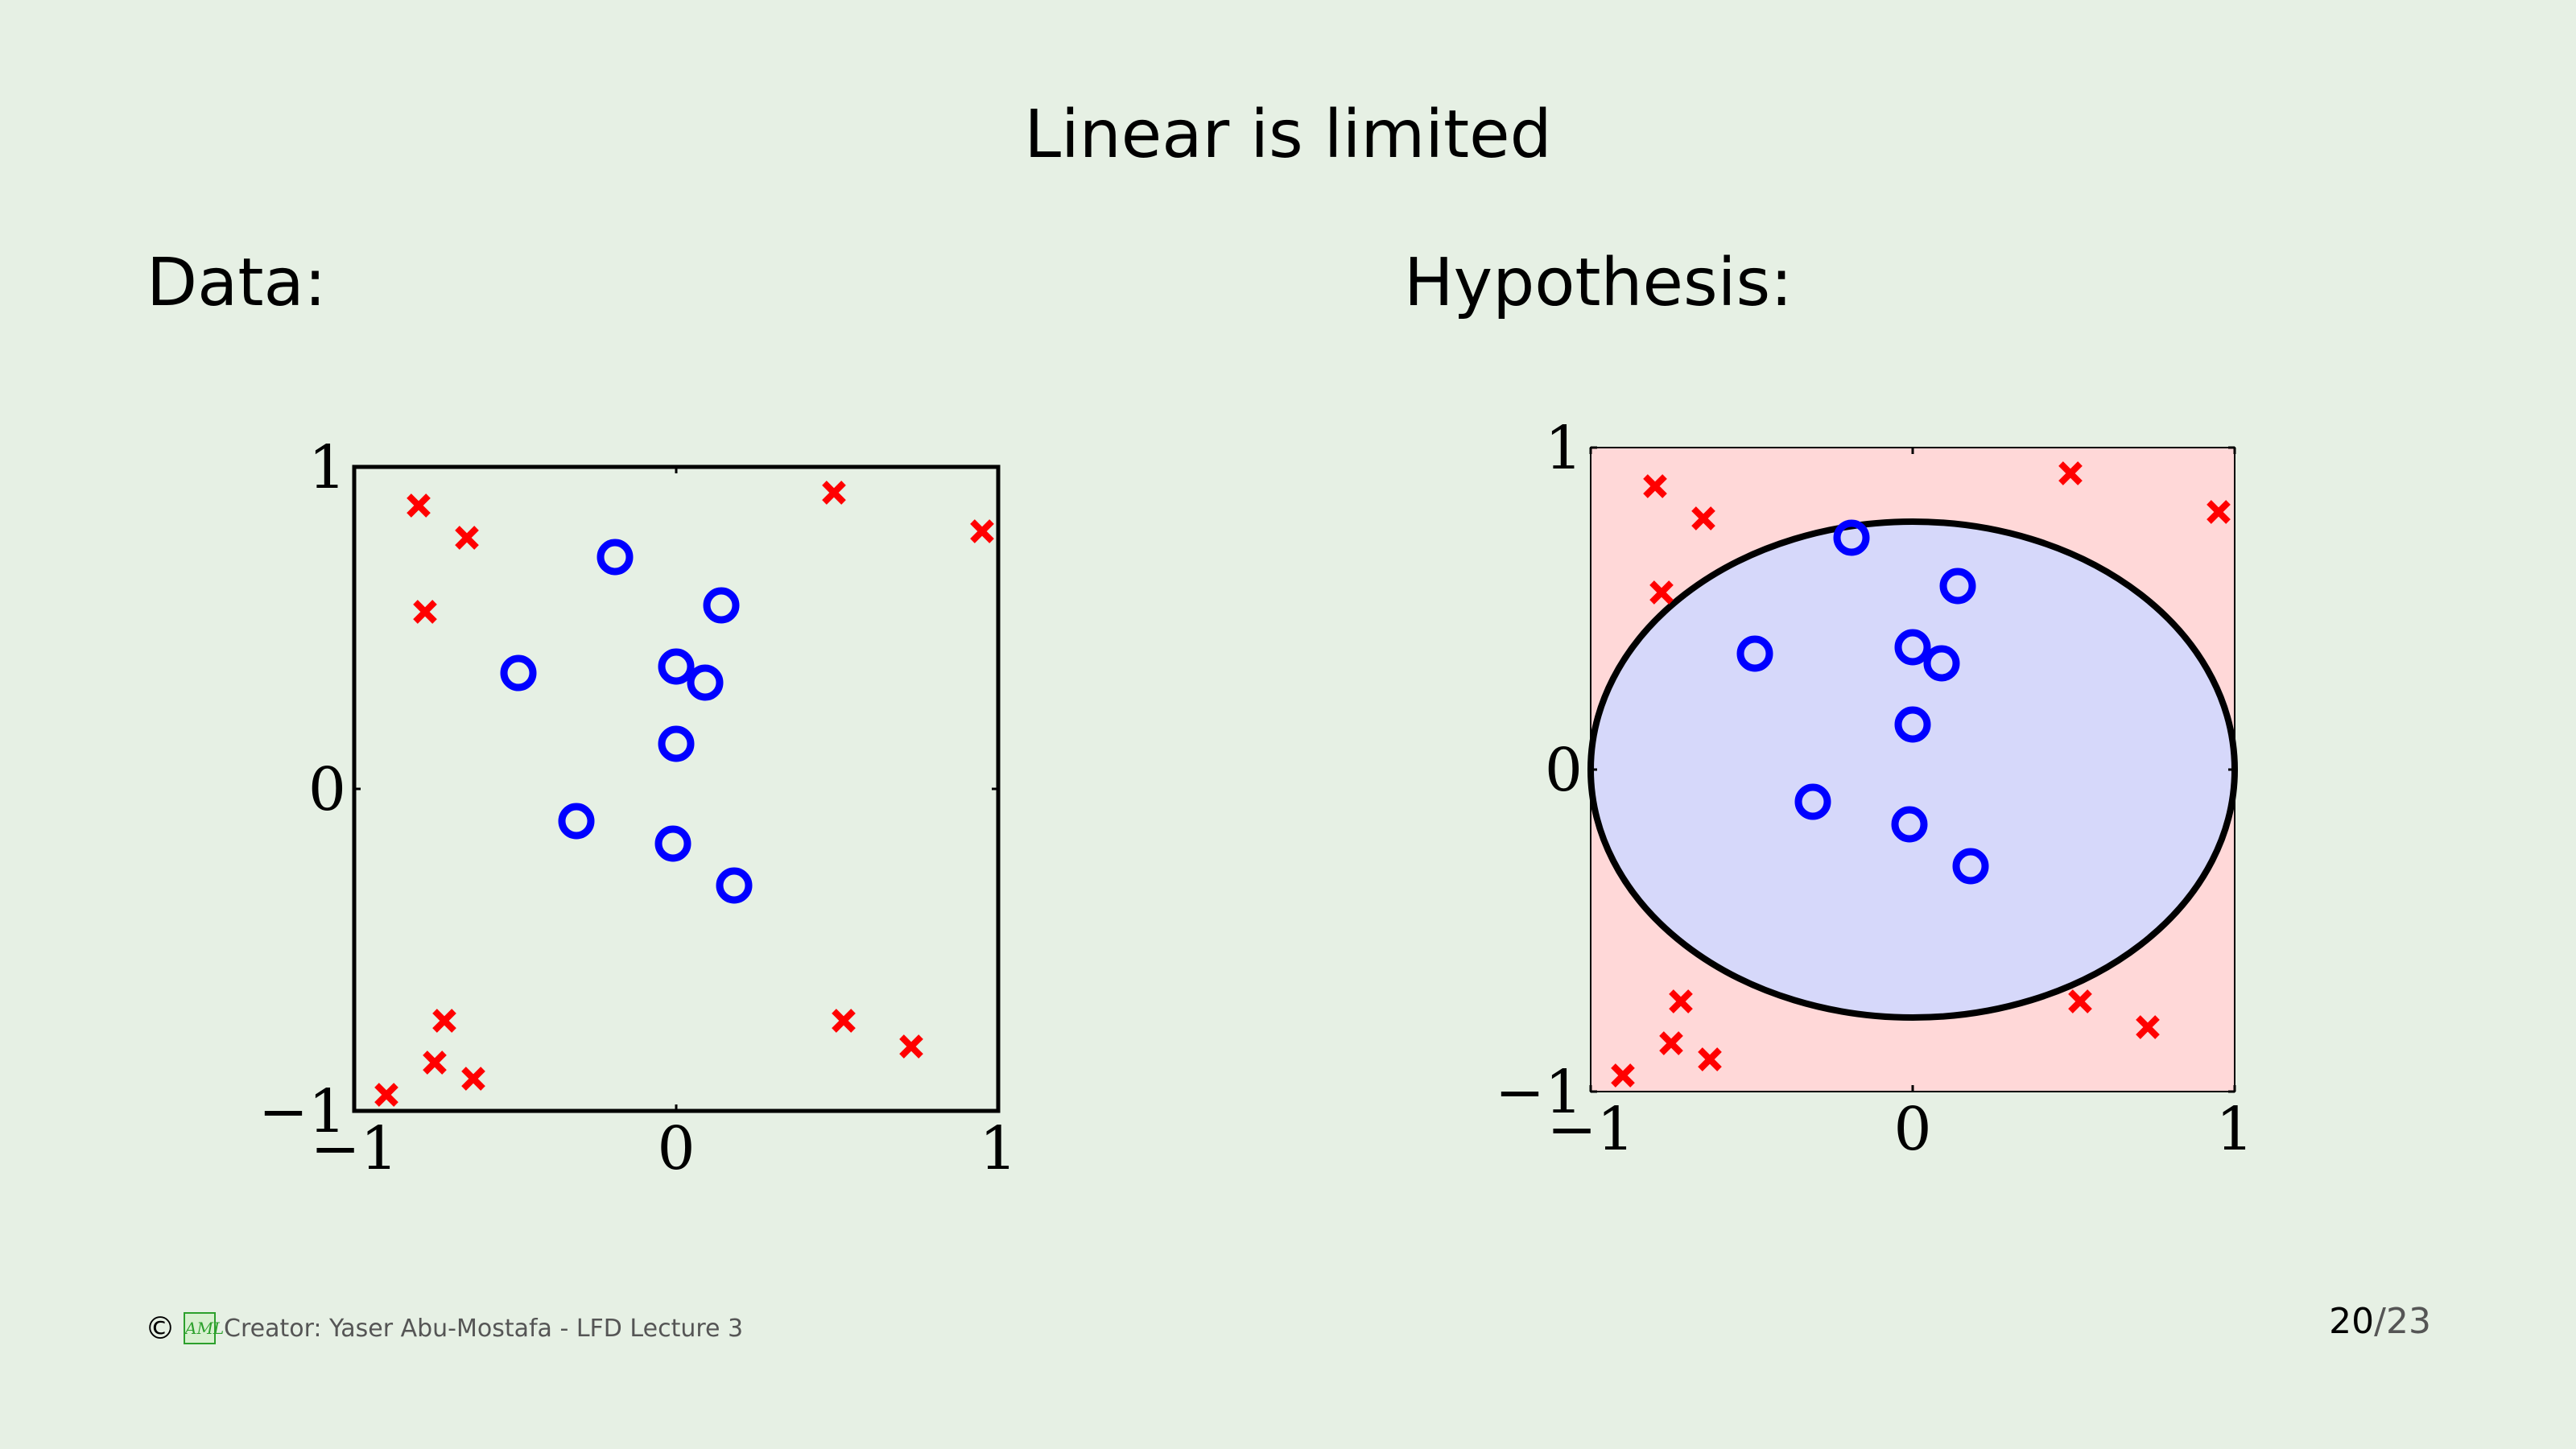  Describe the element at coordinates (1564, 770) in the screenshot. I see `chart-1-y-tick-label: 0` at that location.